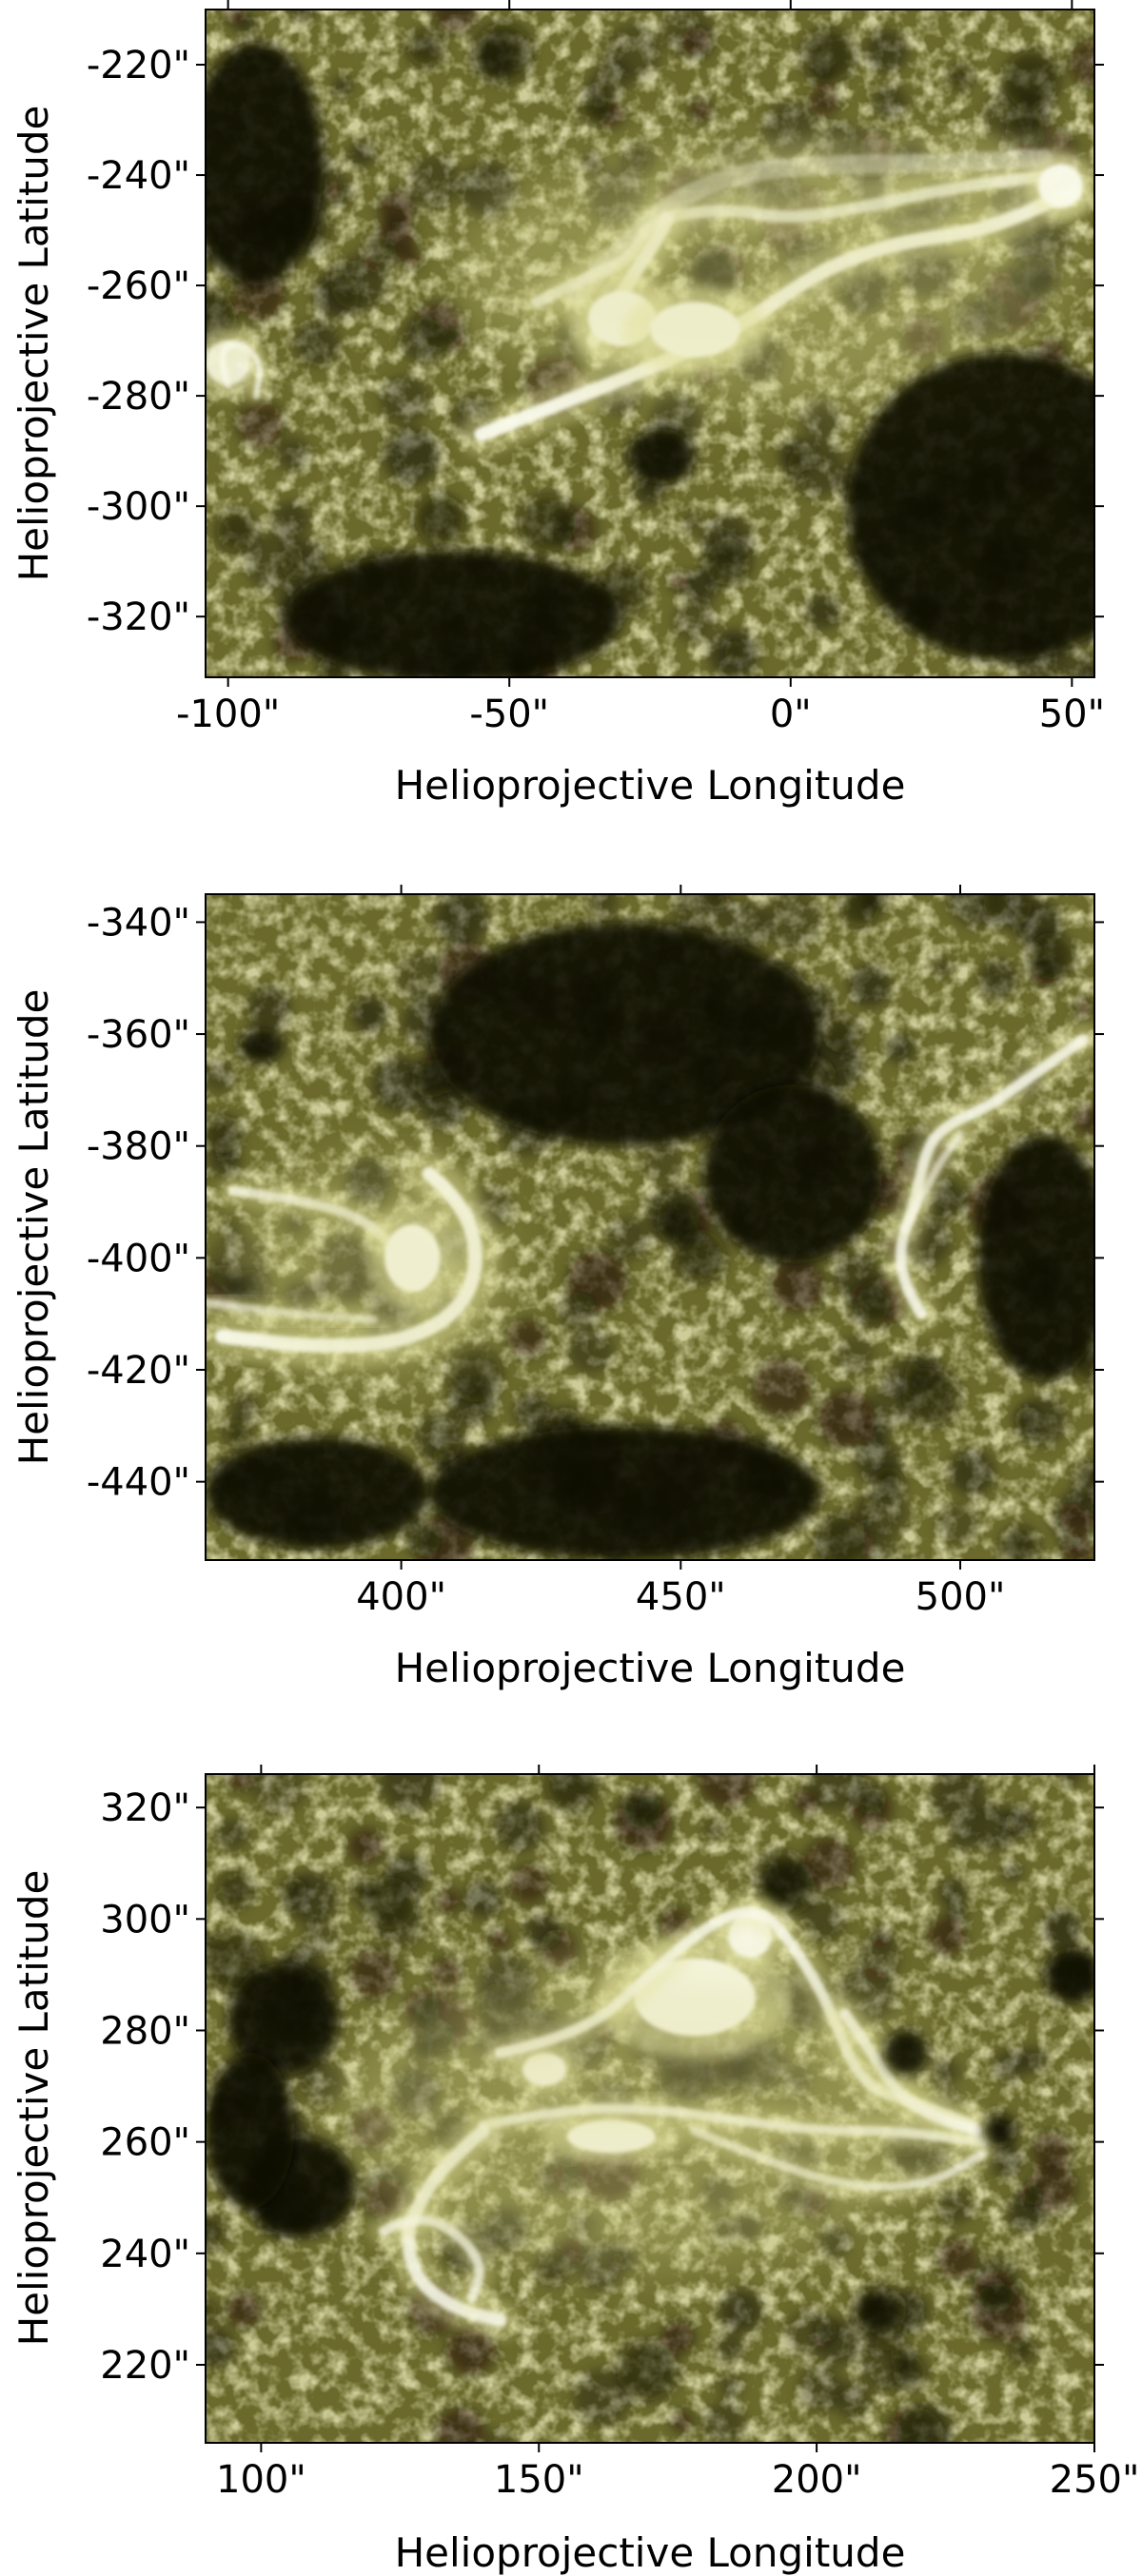 This screenshot has height=2576, width=1142. I want to click on x-tick-label: 500", so click(961, 1597).